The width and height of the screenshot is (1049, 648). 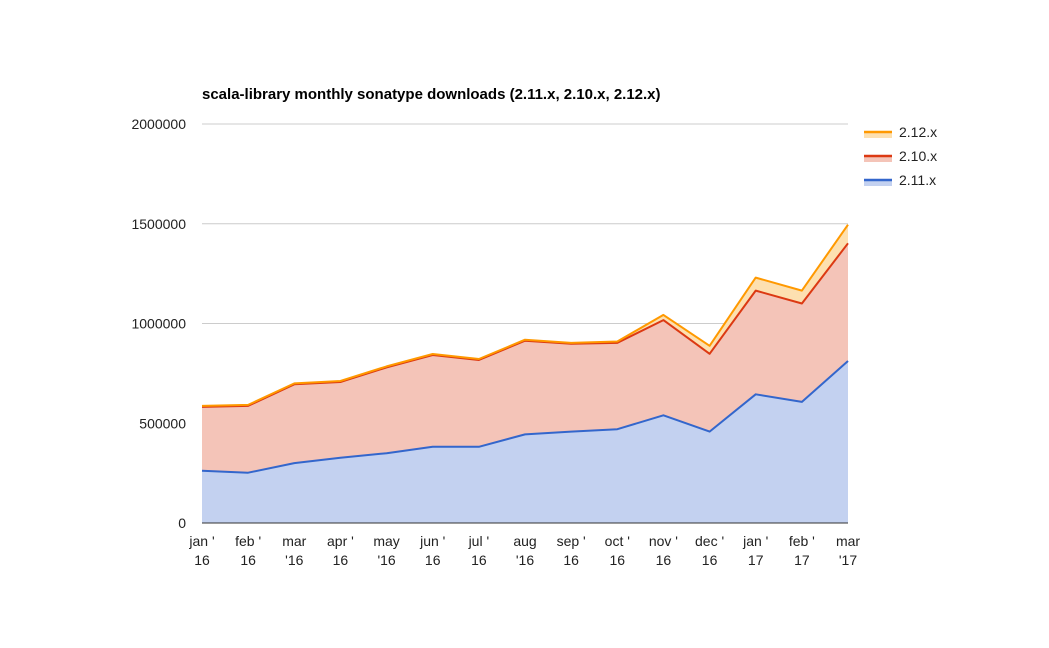 What do you see at coordinates (294, 550) in the screenshot?
I see `x-tick-label: mar '16` at bounding box center [294, 550].